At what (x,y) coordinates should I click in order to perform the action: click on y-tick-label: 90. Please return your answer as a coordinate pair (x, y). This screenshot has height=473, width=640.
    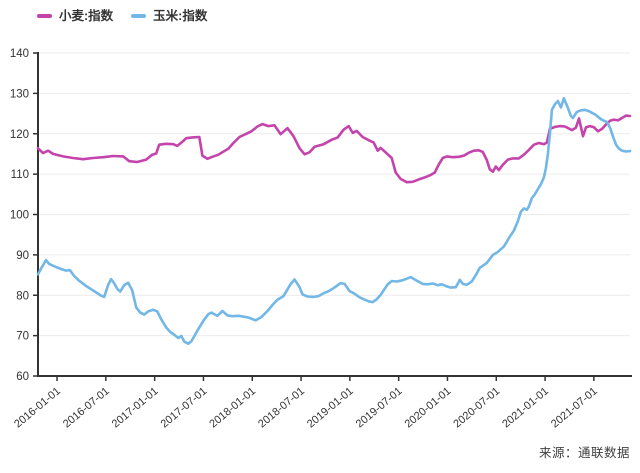
    Looking at the image, I should click on (22, 256).